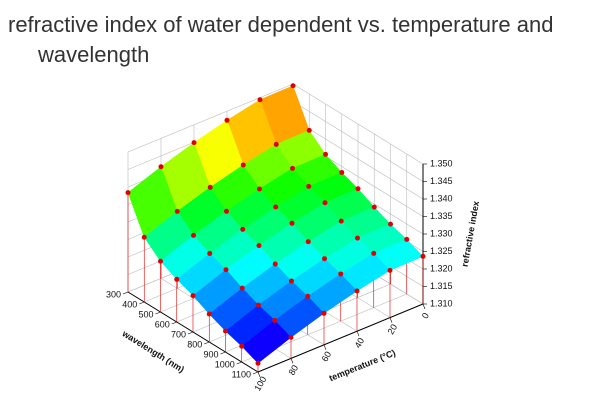 The height and width of the screenshot is (408, 595). What do you see at coordinates (441, 233) in the screenshot?
I see `z-tick-label: 1.330` at bounding box center [441, 233].